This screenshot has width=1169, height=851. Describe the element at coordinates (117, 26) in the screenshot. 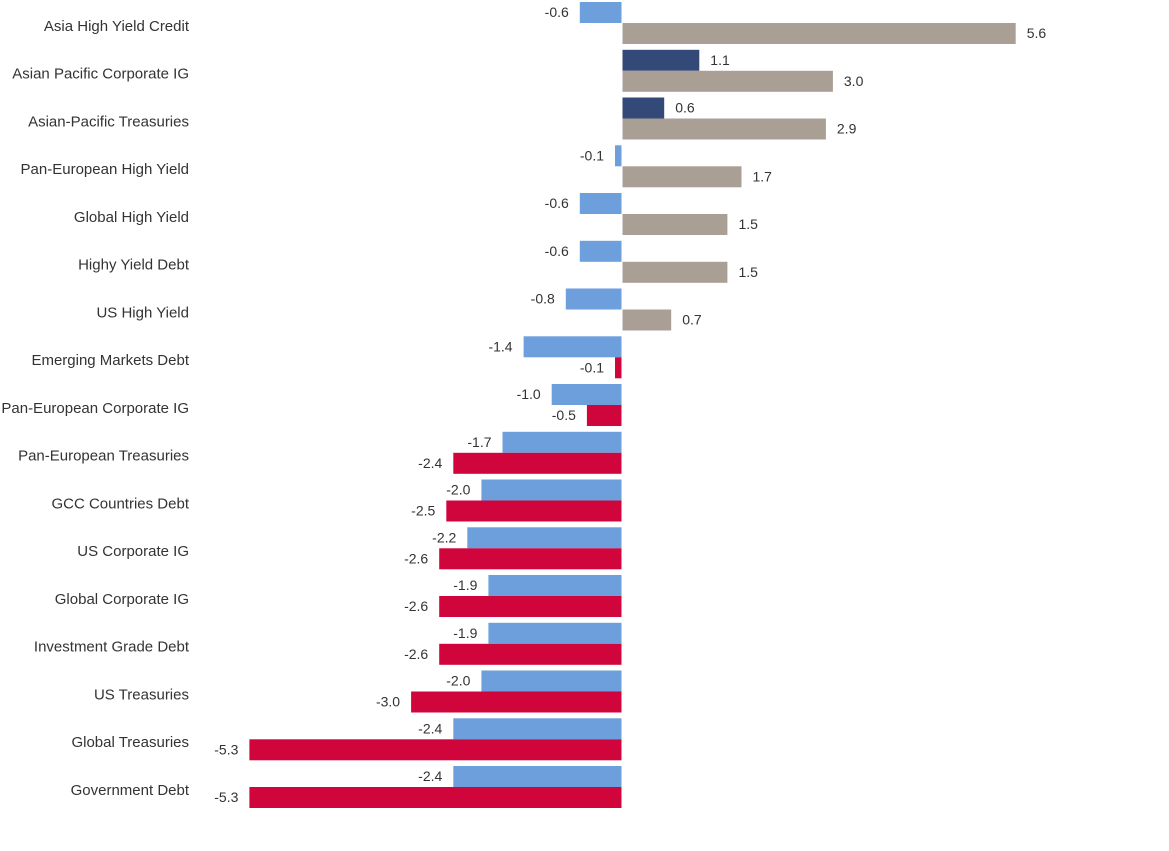

I see `category-label: Asia High Yield Credit` at that location.